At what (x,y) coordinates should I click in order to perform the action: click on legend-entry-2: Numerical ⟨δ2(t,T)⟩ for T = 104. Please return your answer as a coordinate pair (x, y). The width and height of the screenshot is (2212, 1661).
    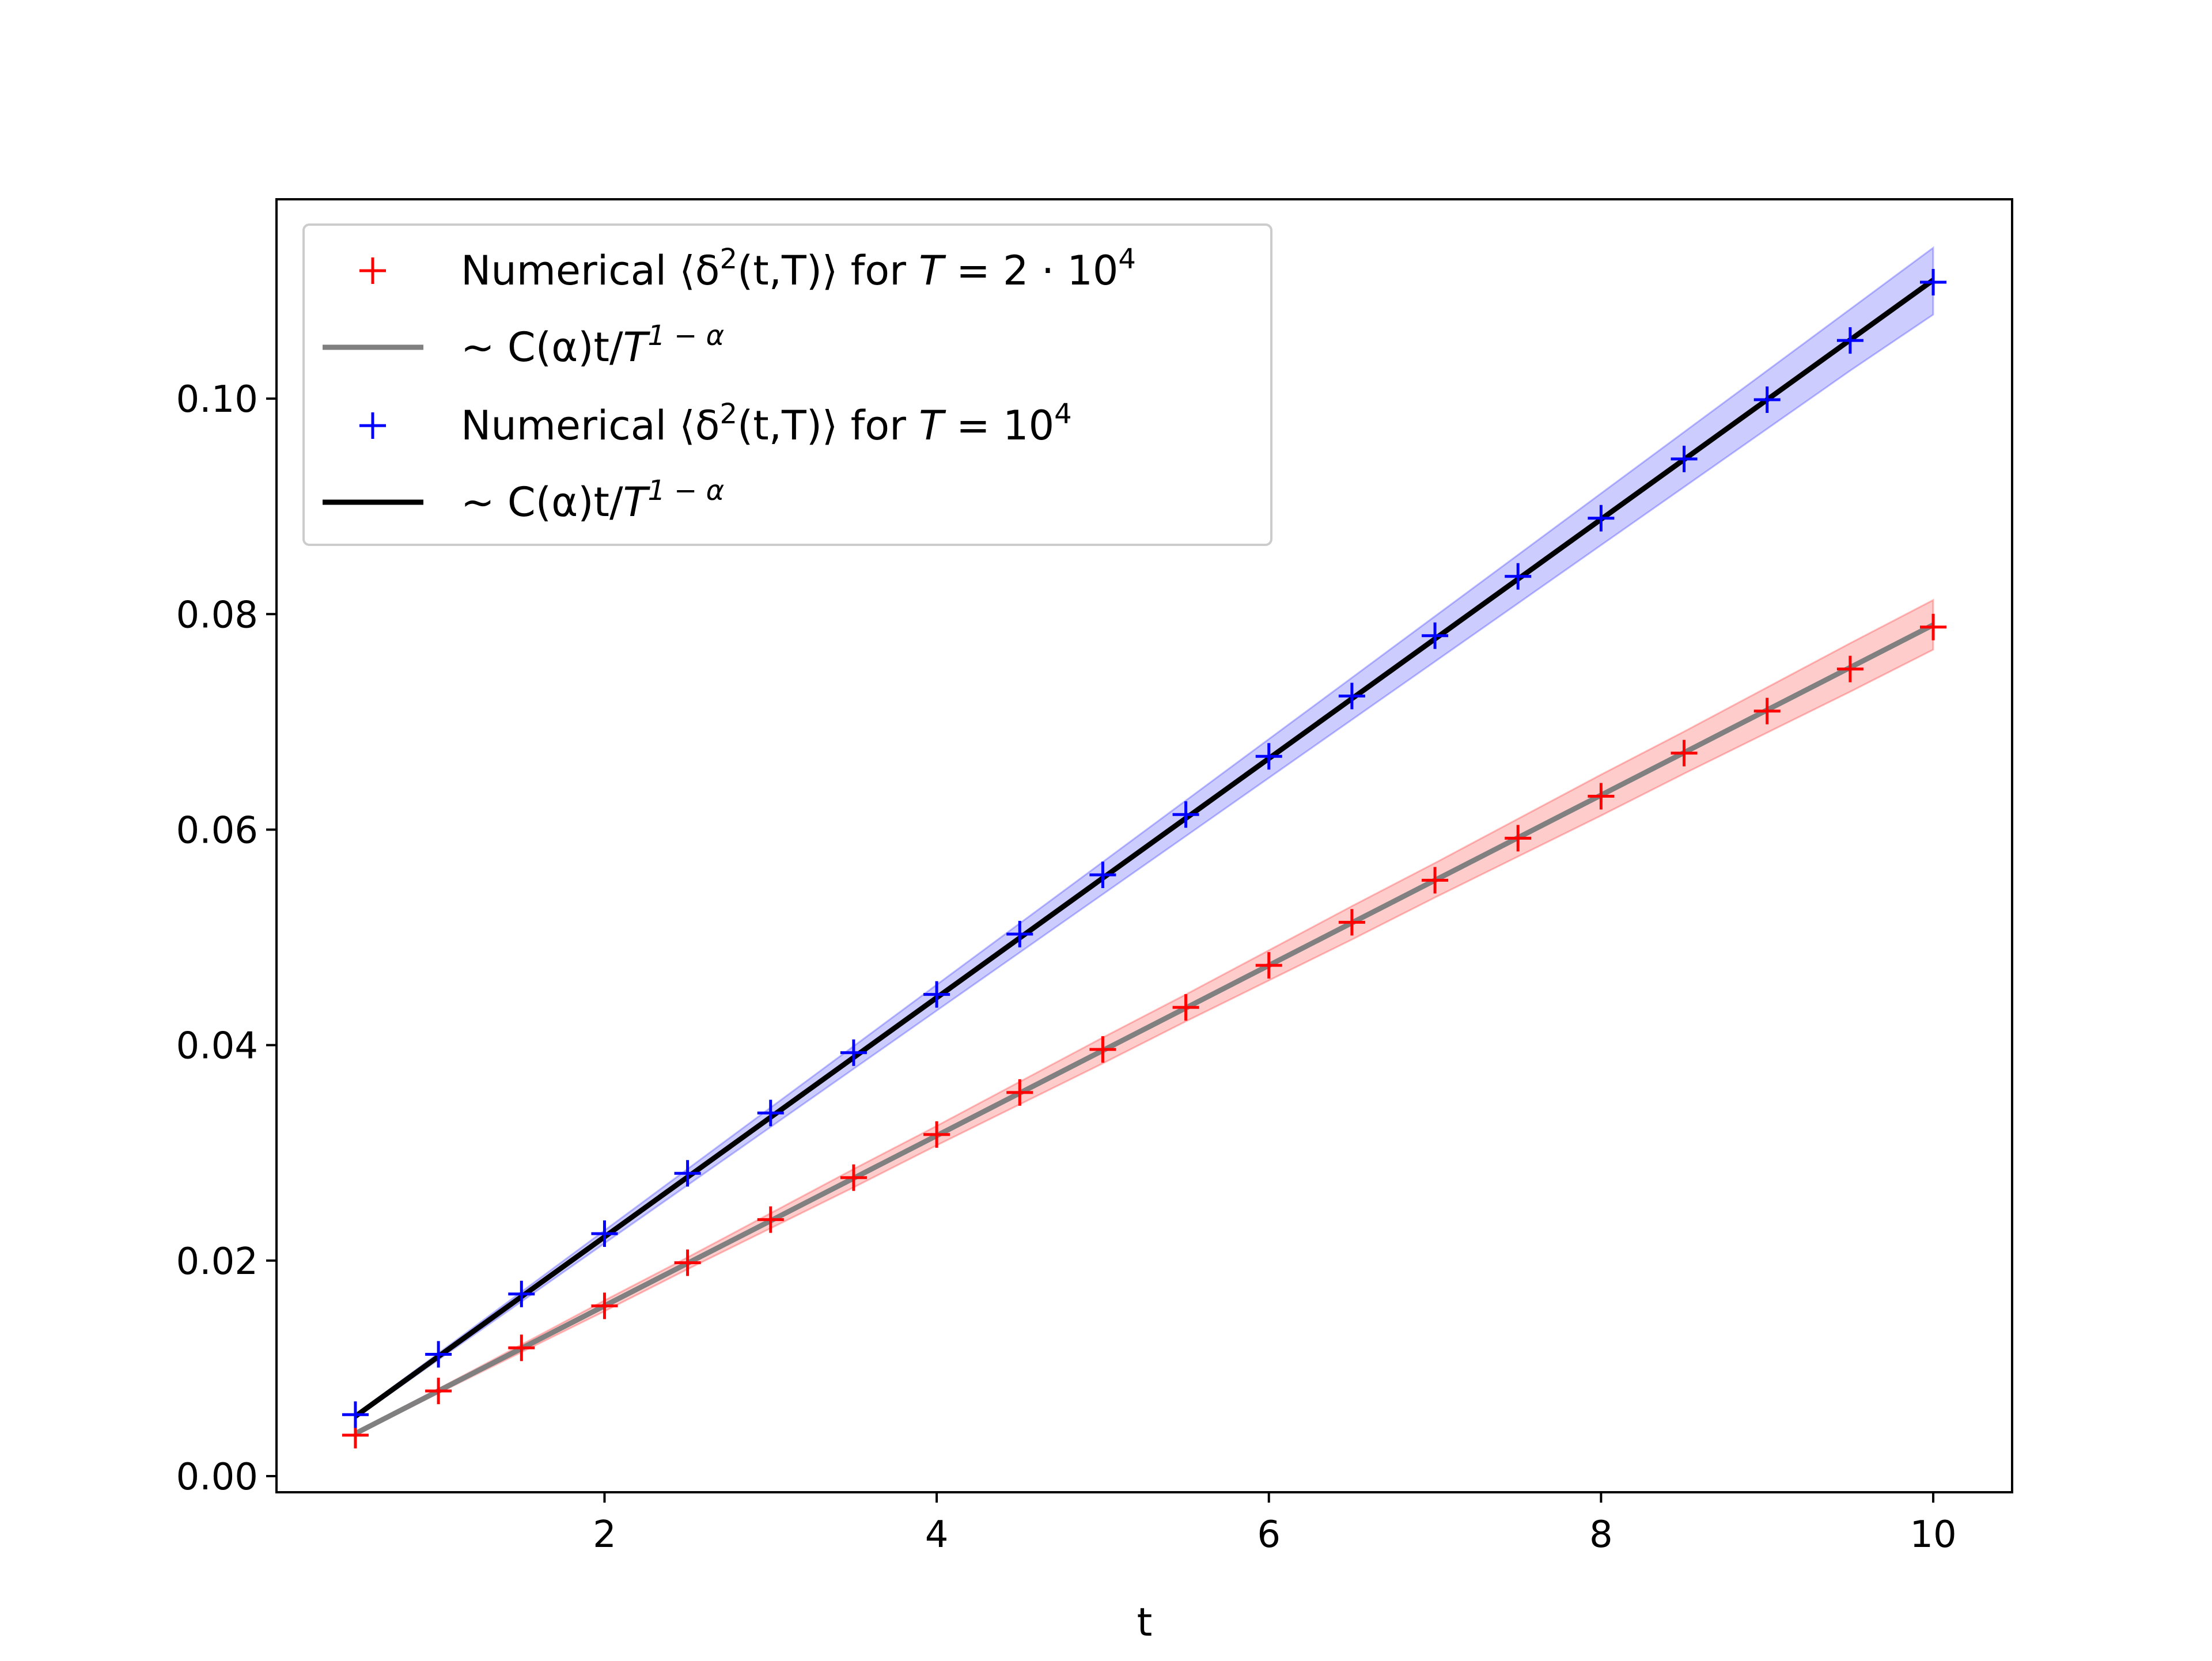
    Looking at the image, I should click on (715, 423).